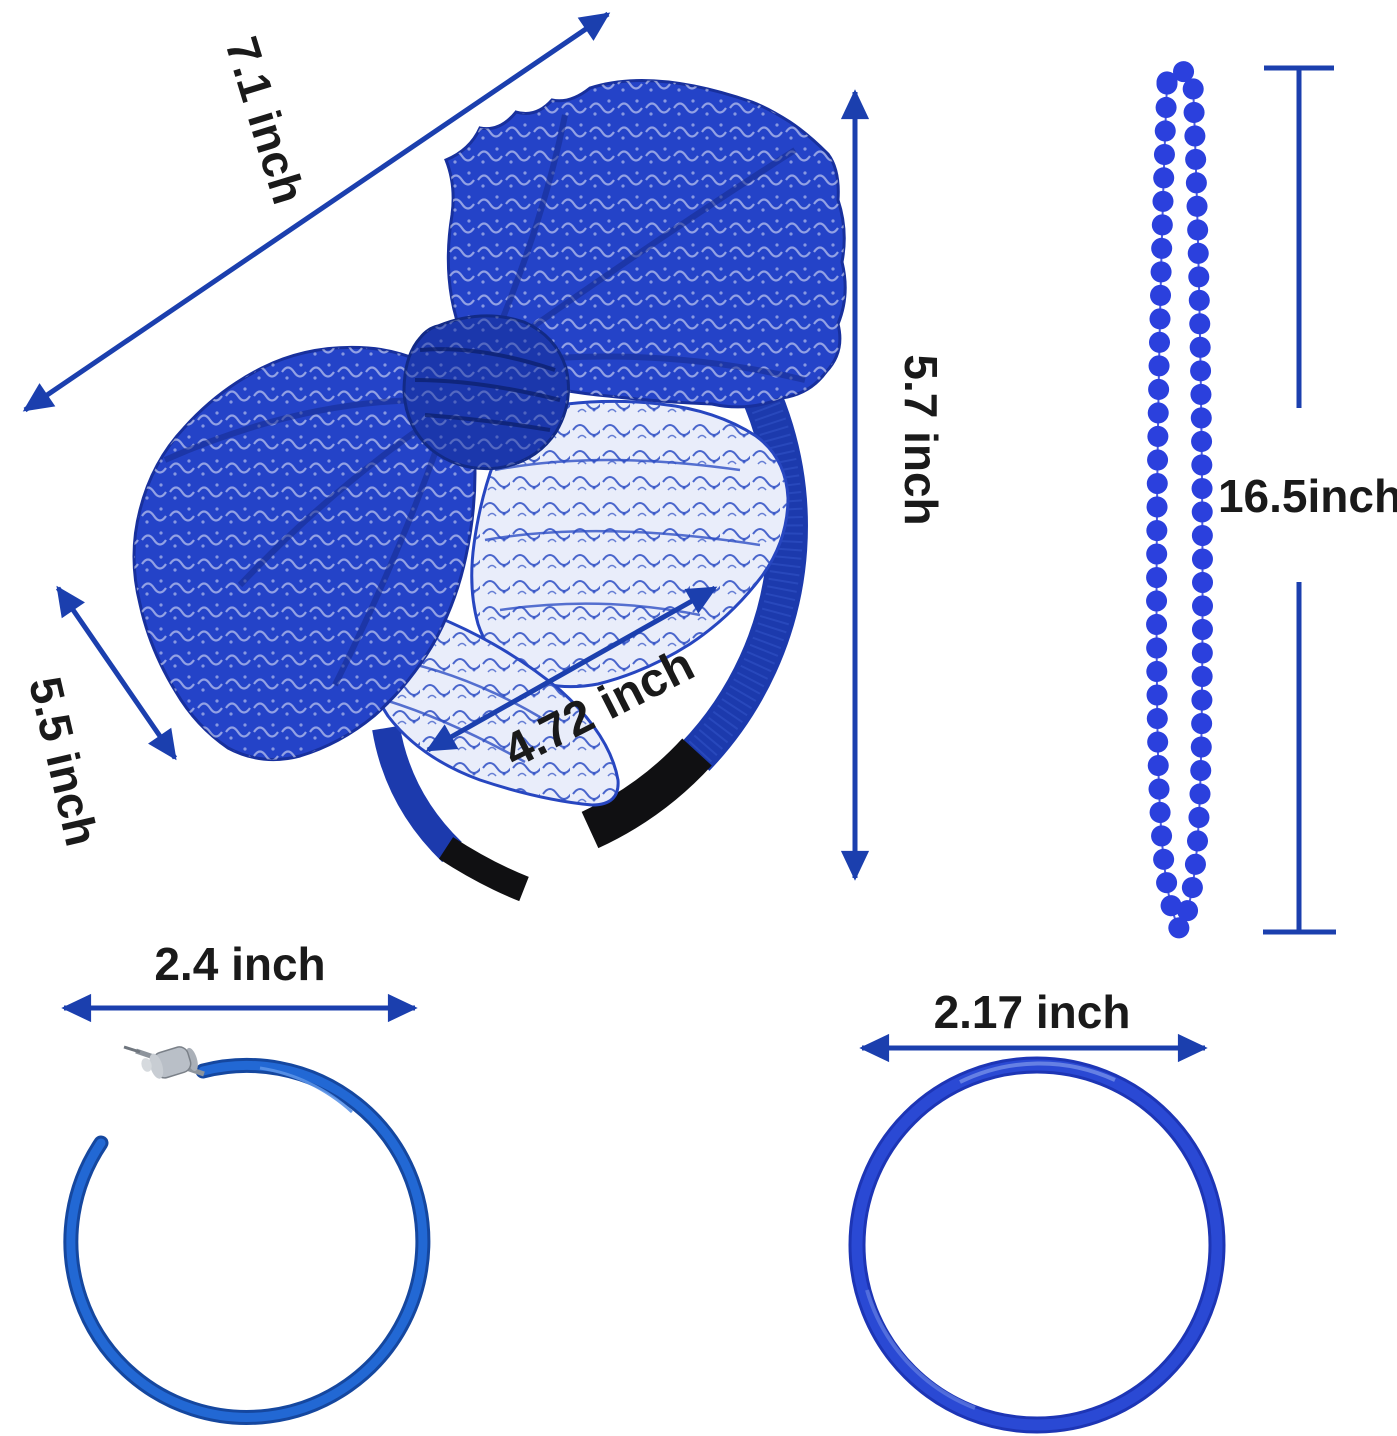 The width and height of the screenshot is (1397, 1436). Describe the element at coordinates (63, 761) in the screenshot. I see `label-bow-side: 5.5 inch` at that location.